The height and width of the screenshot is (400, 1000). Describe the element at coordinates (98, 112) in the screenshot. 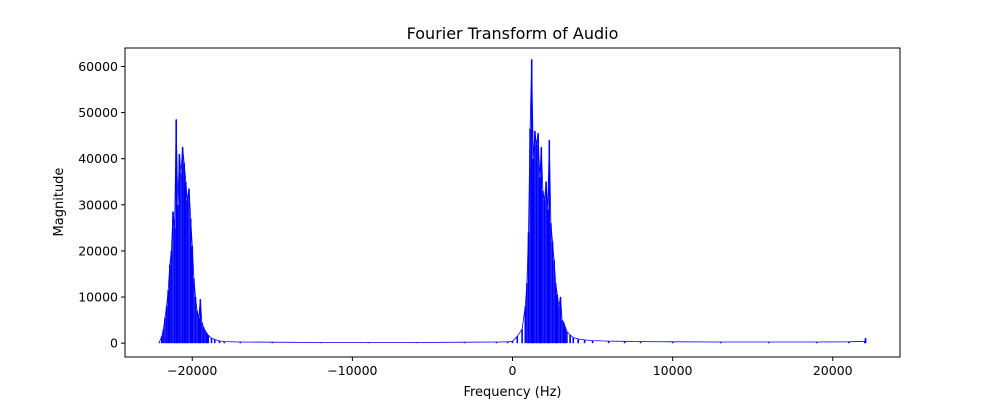

I see `y-tick-label: 50000` at that location.